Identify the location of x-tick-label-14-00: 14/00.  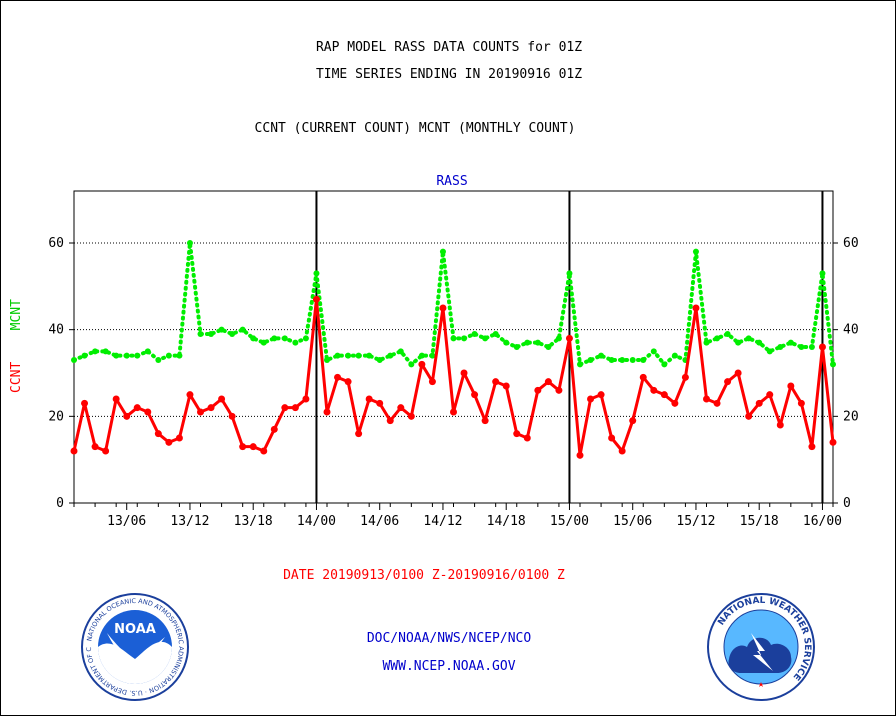
(316, 521).